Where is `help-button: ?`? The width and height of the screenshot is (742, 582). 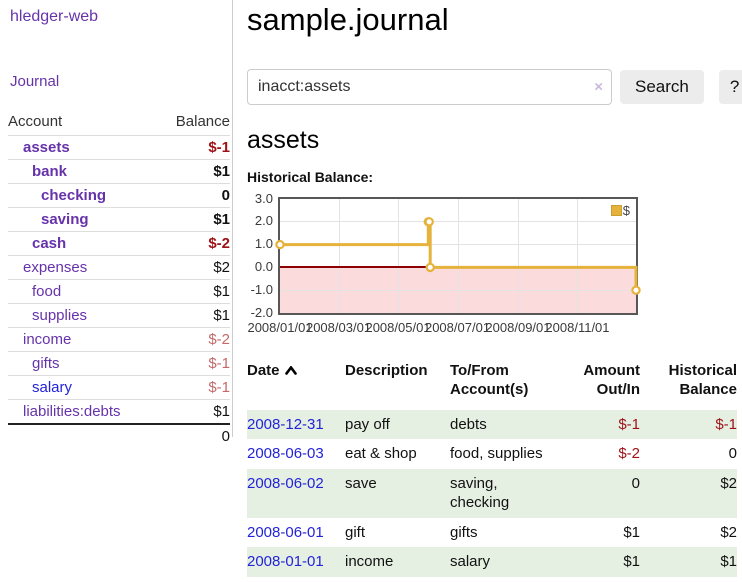 help-button: ? is located at coordinates (730, 86).